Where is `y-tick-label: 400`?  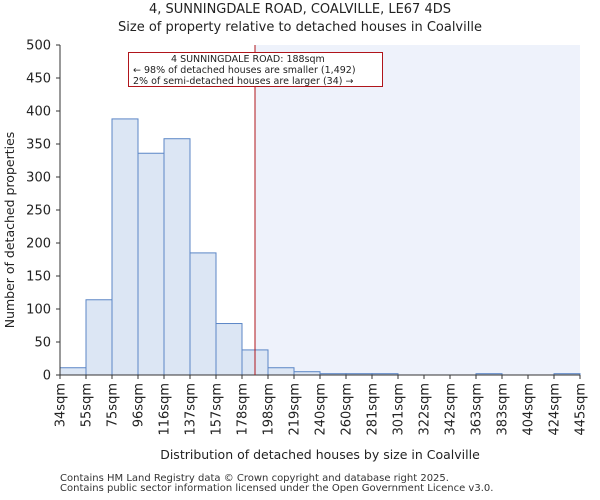 y-tick-label: 400 is located at coordinates (38, 112).